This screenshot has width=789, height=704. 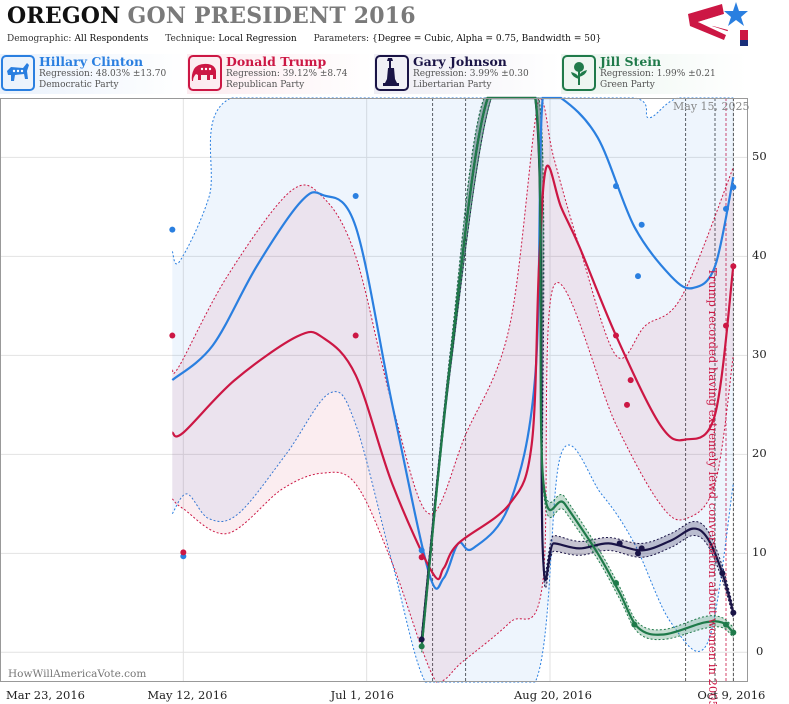 I want to click on page-title: OREGON GON PRESIDENT 2016, so click(x=211, y=16).